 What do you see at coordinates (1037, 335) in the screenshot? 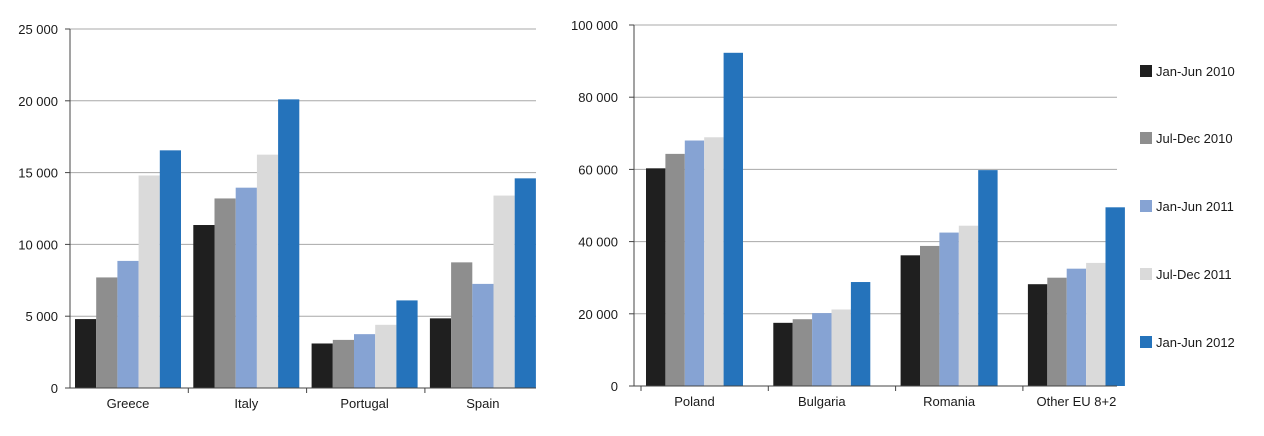
I see `right-chart-bar-other-eu-8-2-s1` at bounding box center [1037, 335].